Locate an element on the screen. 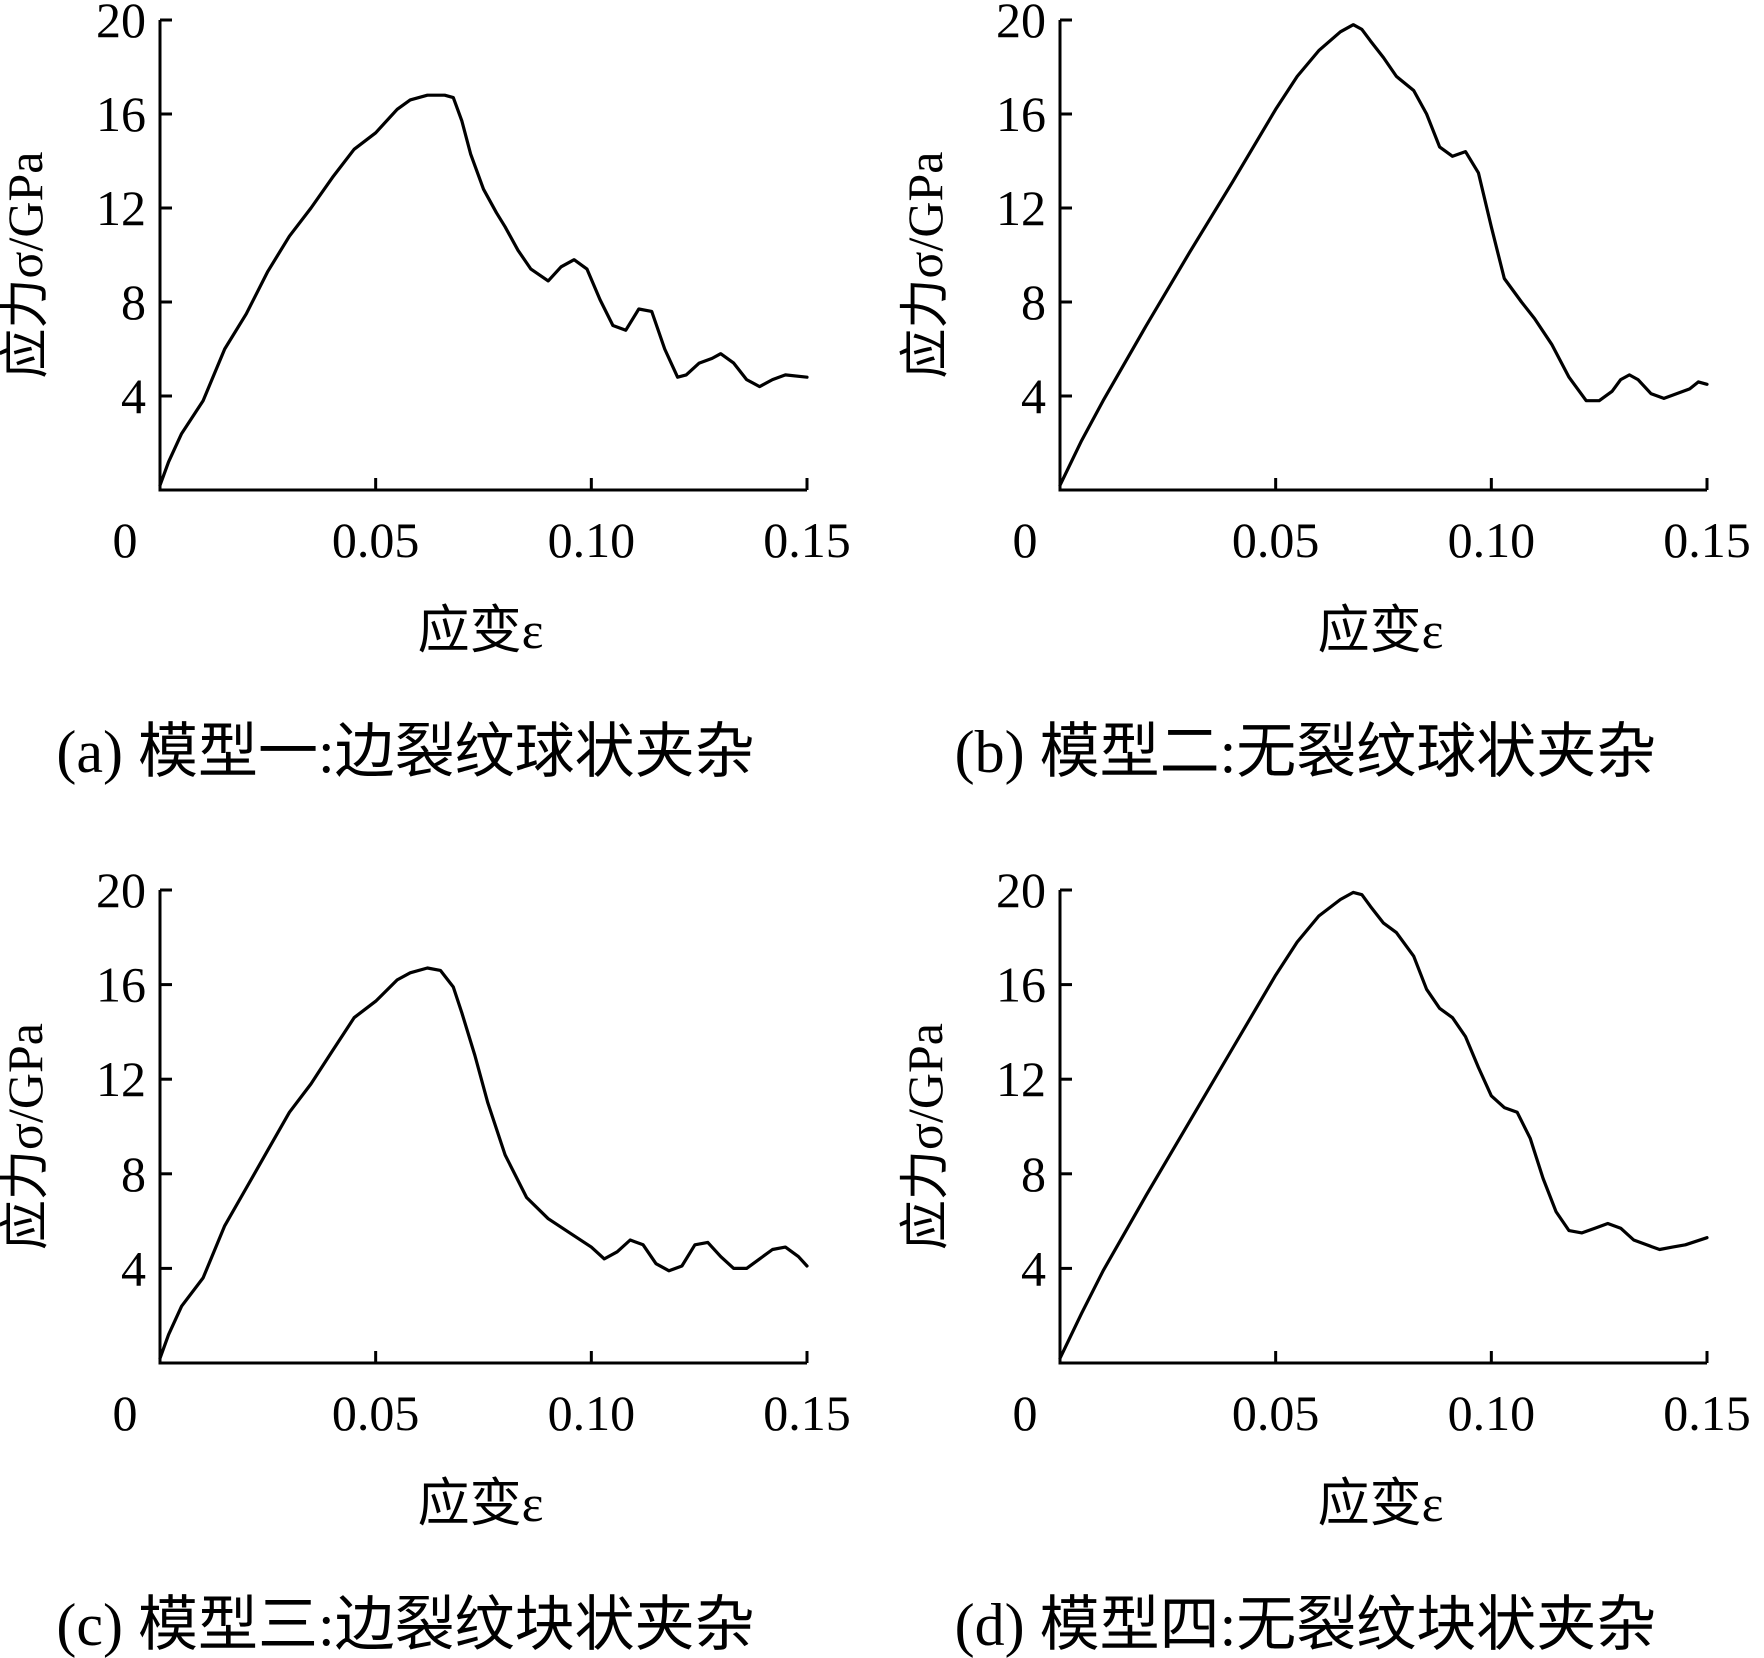 This screenshot has width=1764, height=1658. panel-caption: (d) 模型四:无裂纹块状夹杂 is located at coordinates (1306, 1625).